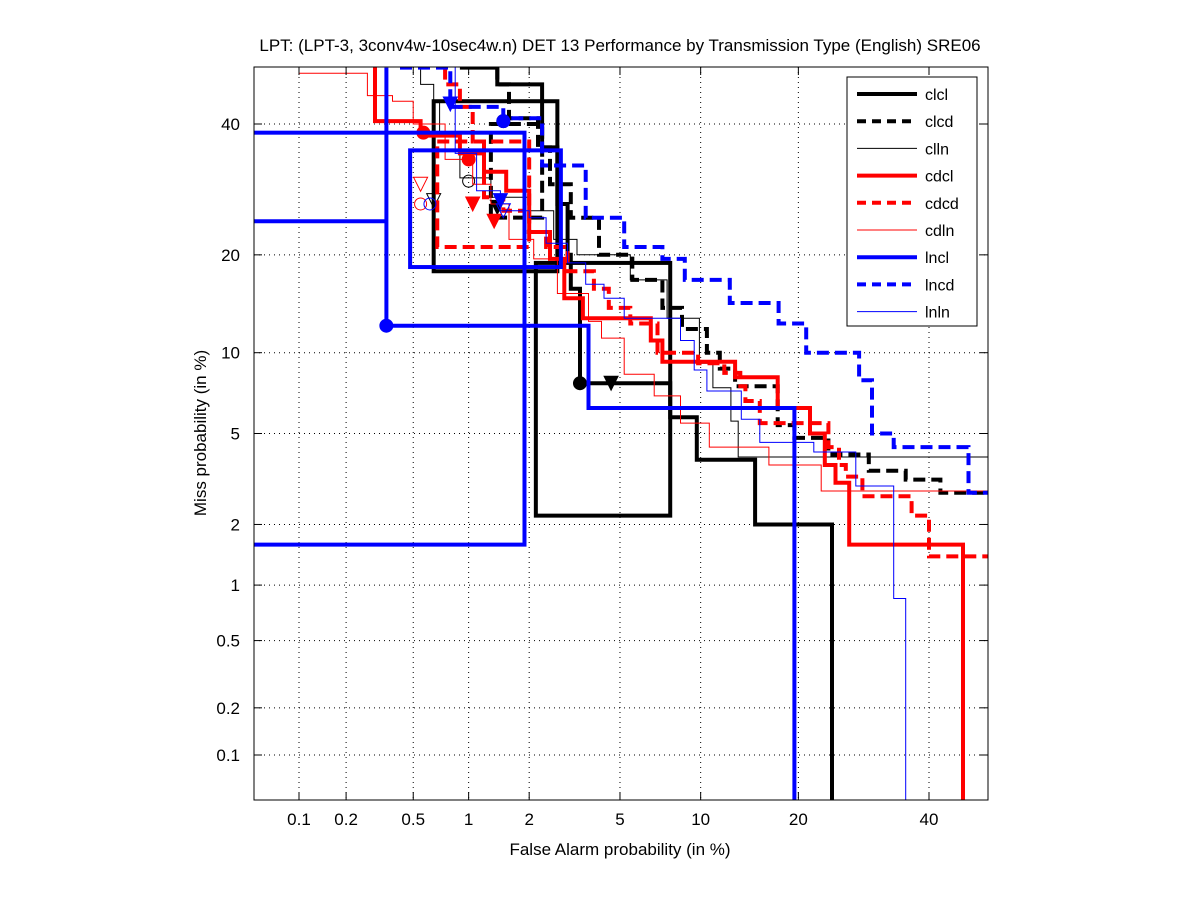 The image size is (1201, 900). Describe the element at coordinates (228, 708) in the screenshot. I see `y-tick-label: 0.2` at that location.